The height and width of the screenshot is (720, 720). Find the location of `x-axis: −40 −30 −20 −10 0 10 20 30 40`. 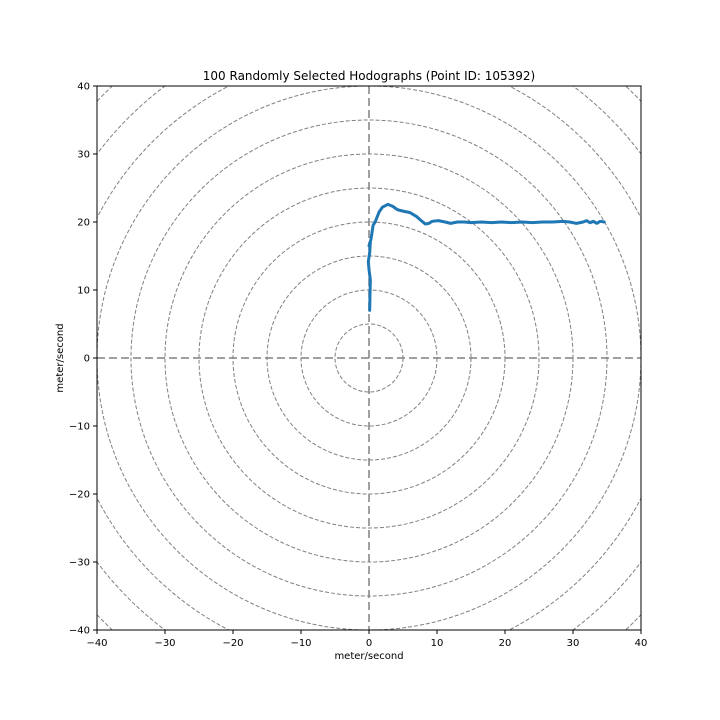

x-axis: −40 −30 −20 −10 0 10 20 30 40 is located at coordinates (366, 639).